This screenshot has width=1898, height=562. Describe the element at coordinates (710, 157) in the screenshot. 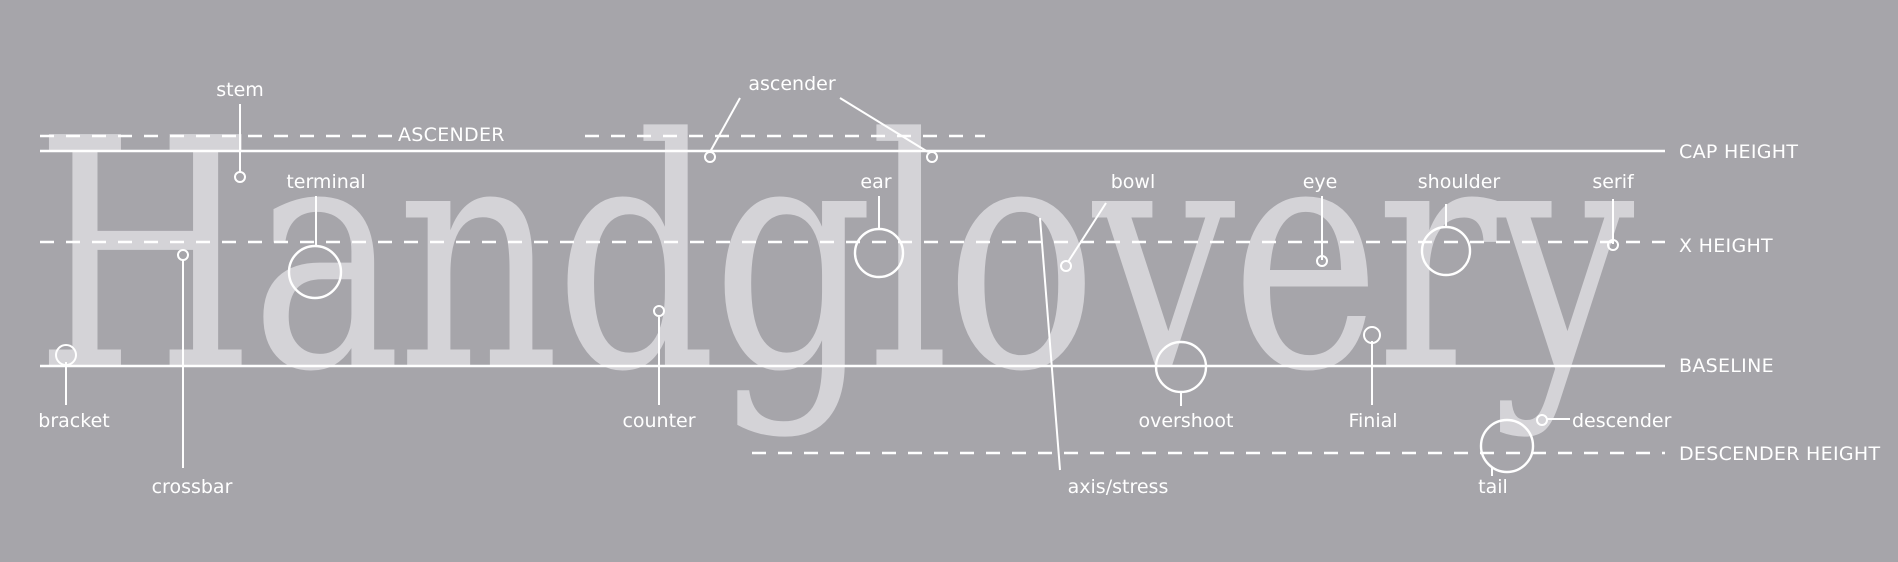

I see `ascender-dot-left` at that location.